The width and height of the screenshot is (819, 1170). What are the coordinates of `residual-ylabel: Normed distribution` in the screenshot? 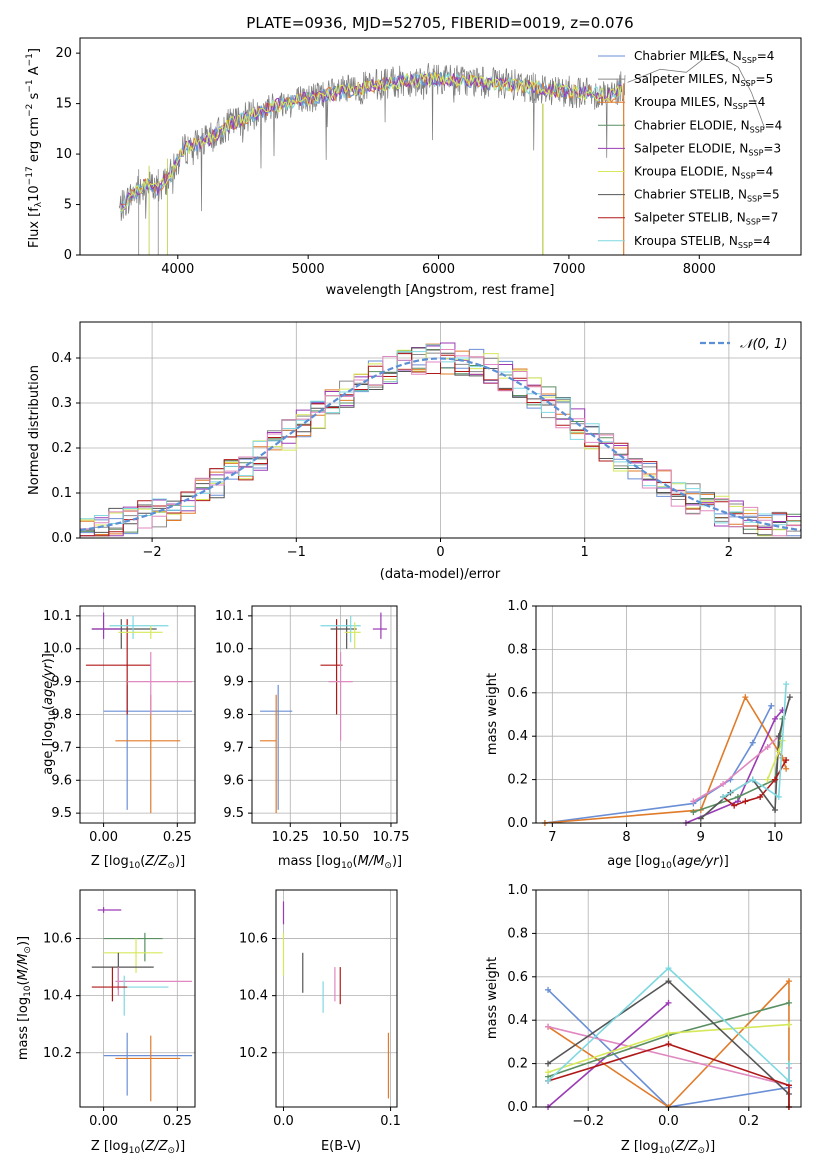 It's located at (34, 430).